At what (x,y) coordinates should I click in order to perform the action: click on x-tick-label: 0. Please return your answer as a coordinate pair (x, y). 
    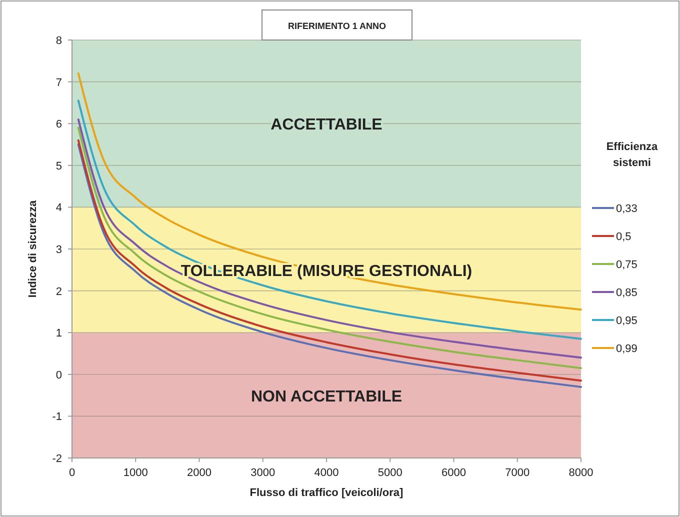
    Looking at the image, I should click on (72, 473).